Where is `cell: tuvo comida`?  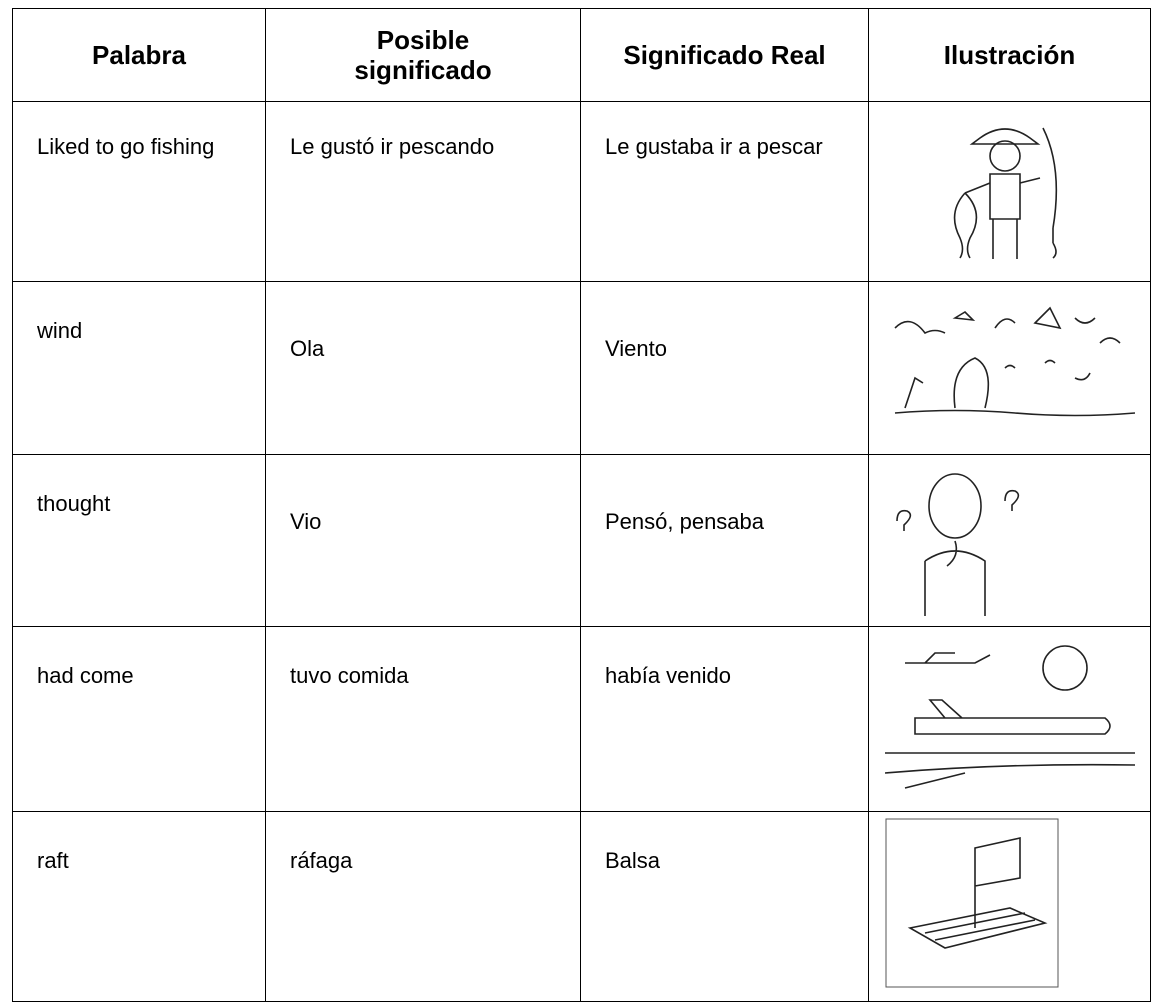 cell: tuvo comida is located at coordinates (423, 719).